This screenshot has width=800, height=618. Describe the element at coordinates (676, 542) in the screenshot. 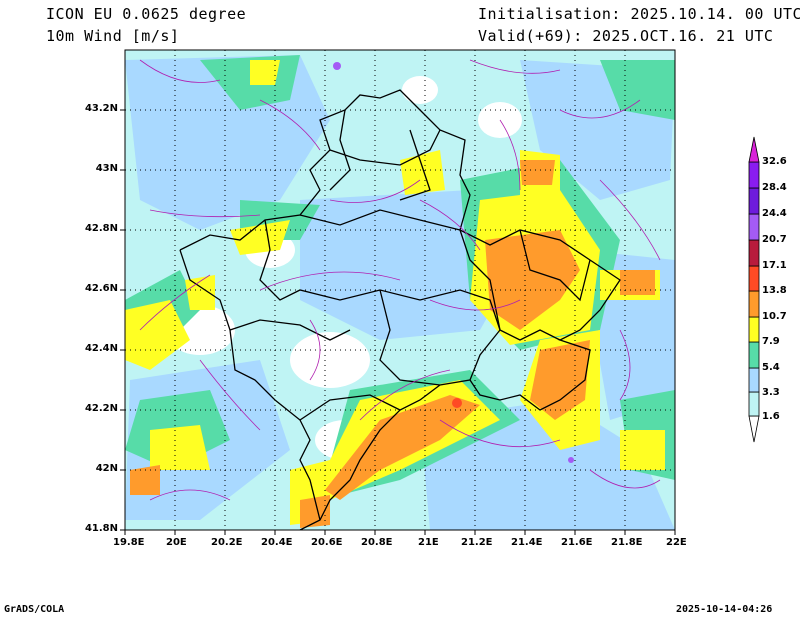

I see `lon-label: 22E` at that location.